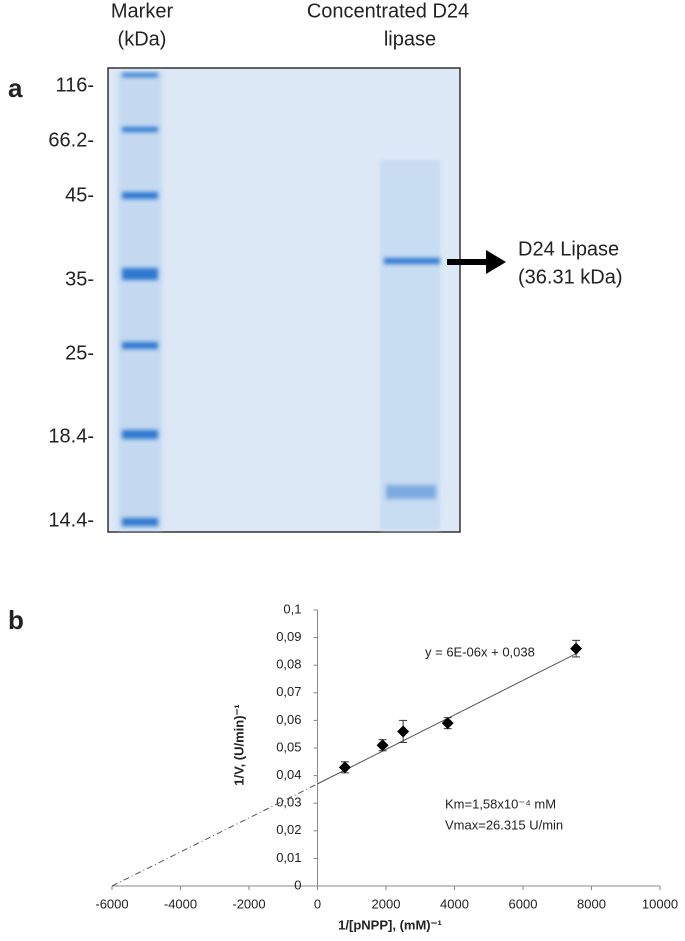 Image resolution: width=685 pixels, height=941 pixels. What do you see at coordinates (288, 746) in the screenshot?
I see `y-tick-label: 0,05` at bounding box center [288, 746].